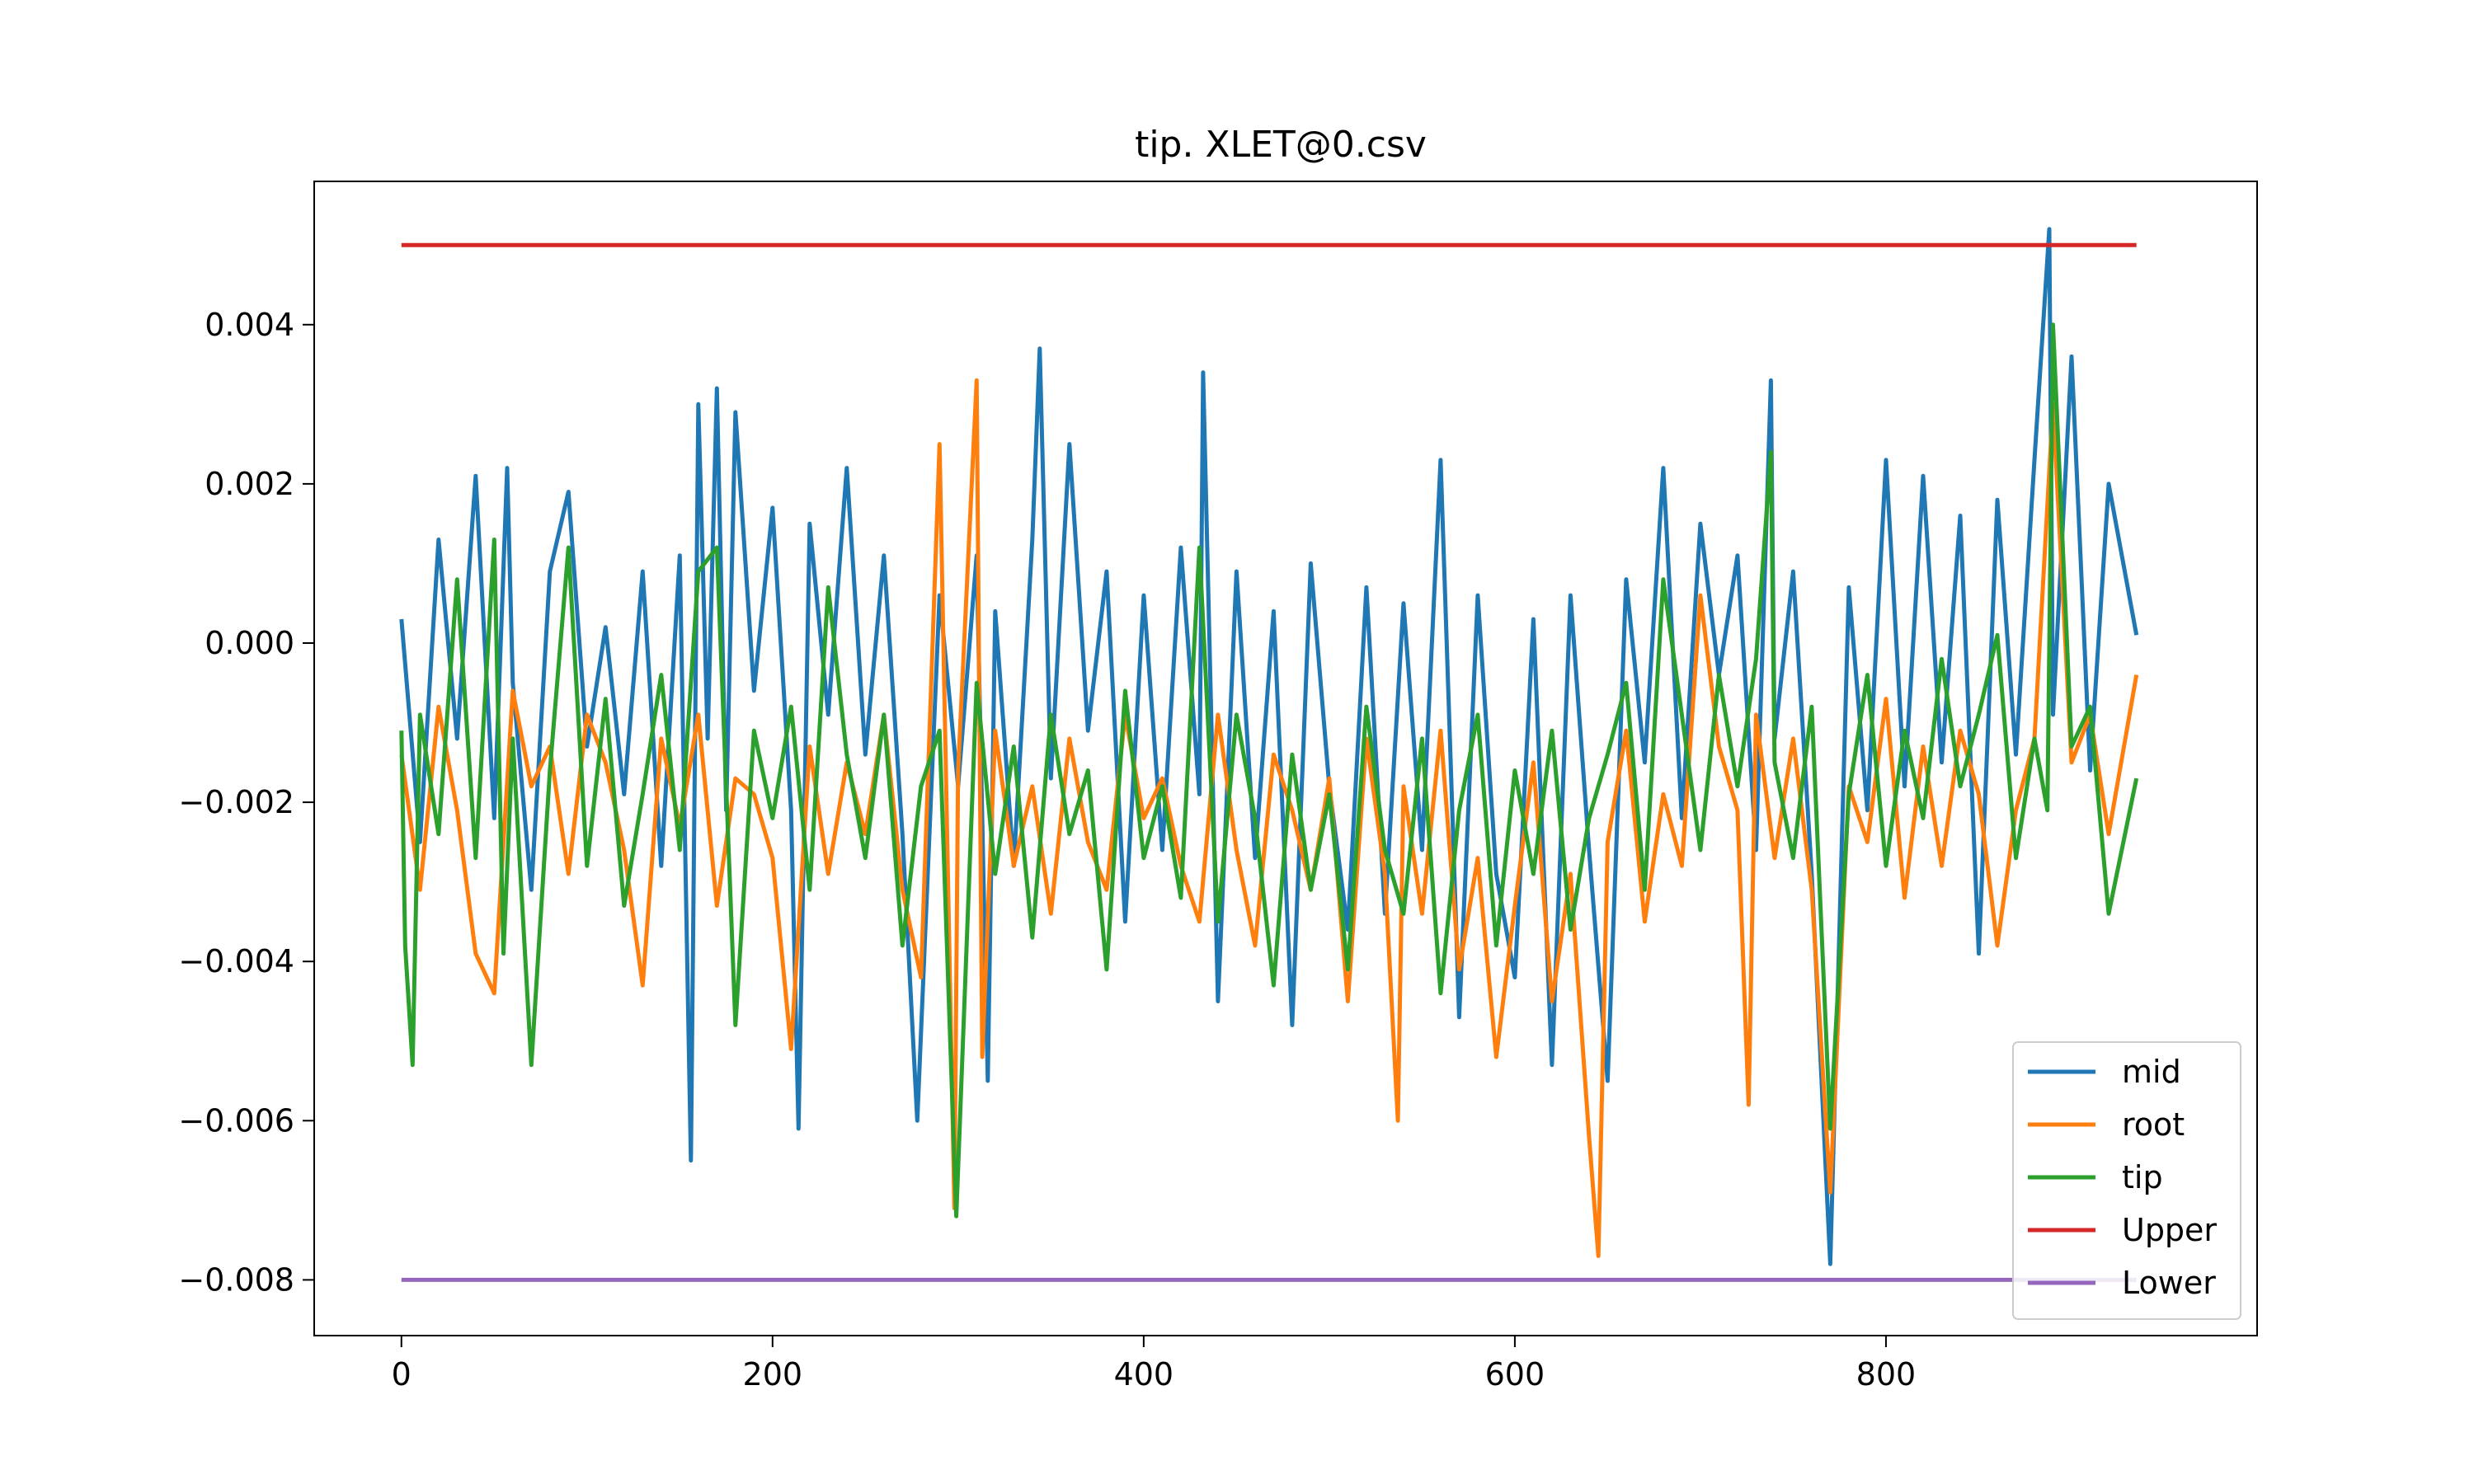 This screenshot has height=1484, width=2474. Describe the element at coordinates (236, 802) in the screenshot. I see `y-tick-label: −0.002` at that location.